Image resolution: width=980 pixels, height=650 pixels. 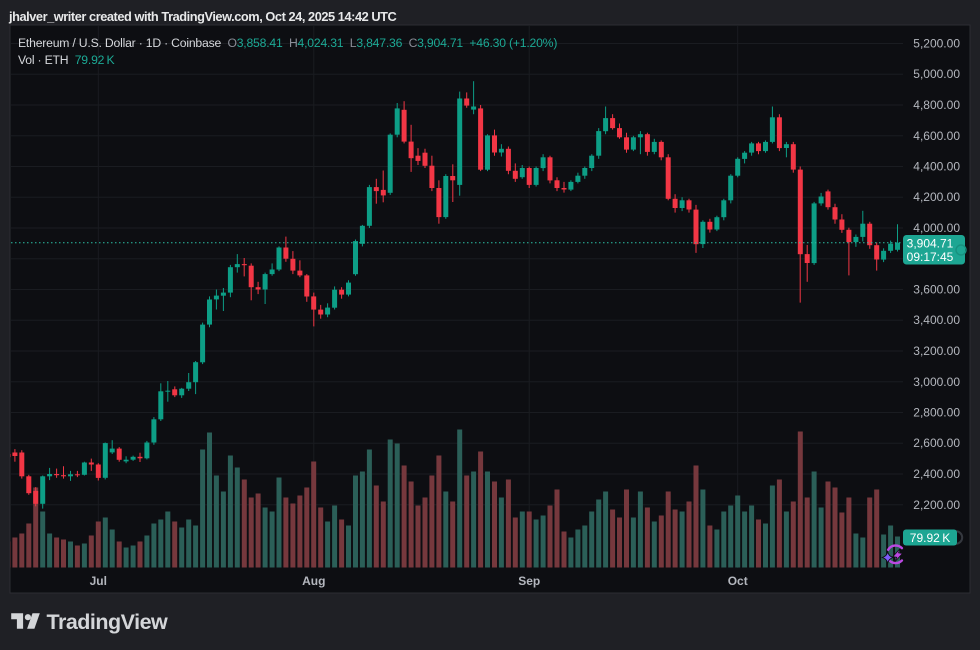 What do you see at coordinates (98, 581) in the screenshot?
I see `svg-text: Jul` at bounding box center [98, 581].